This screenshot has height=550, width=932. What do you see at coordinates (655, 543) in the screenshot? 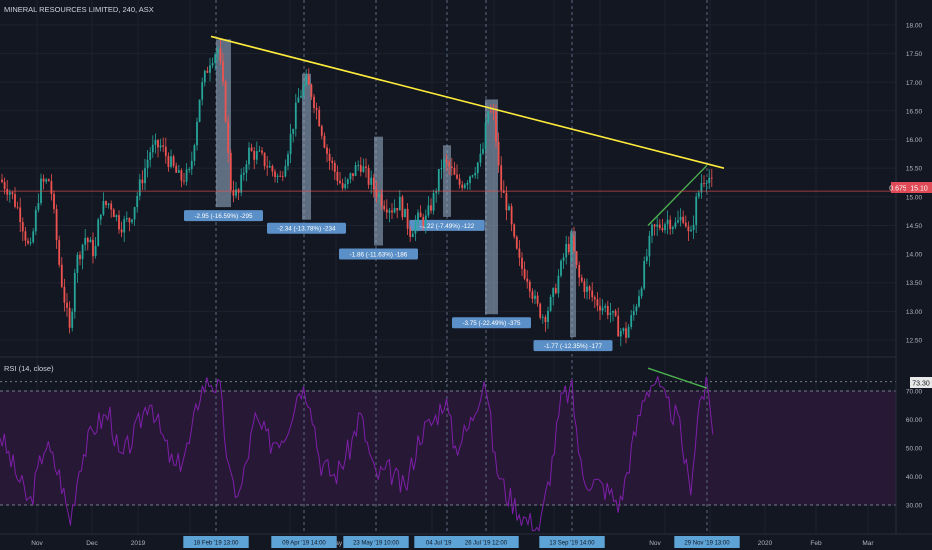
I see `time-tick-label: Nov` at bounding box center [655, 543].